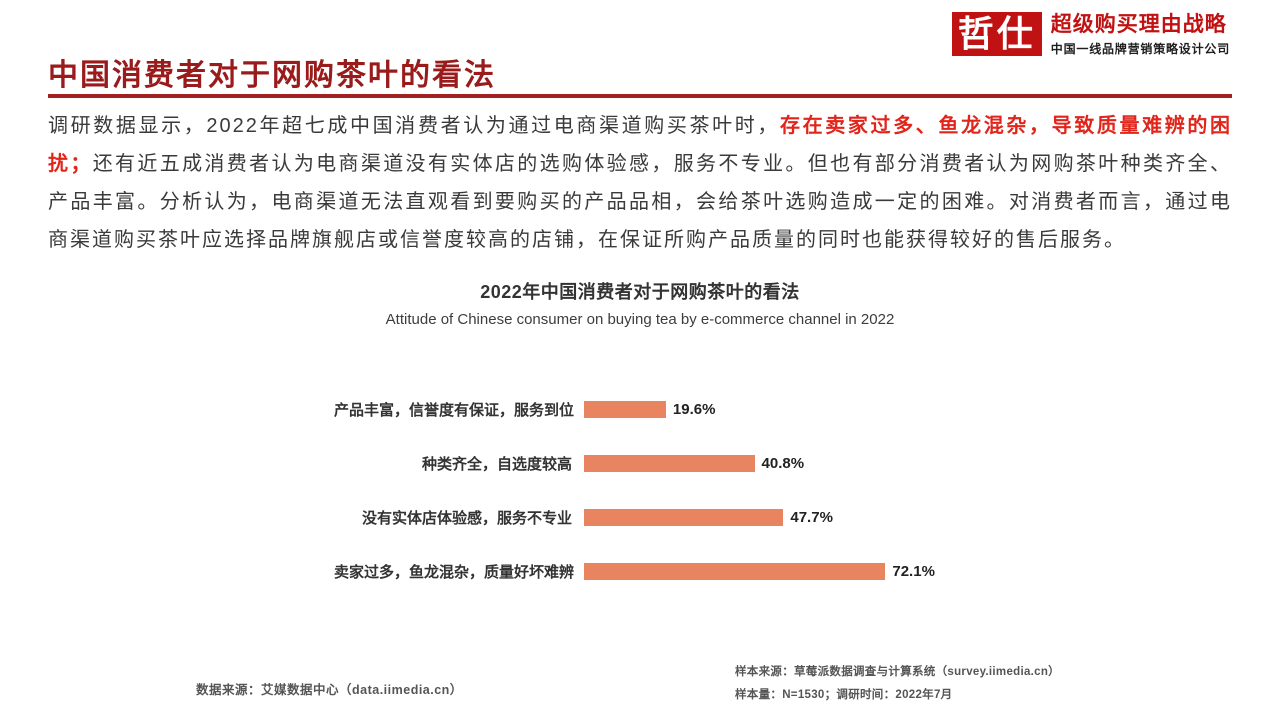  I want to click on page-title: 中国消费者对于网购茶叶的看法, so click(272, 75).